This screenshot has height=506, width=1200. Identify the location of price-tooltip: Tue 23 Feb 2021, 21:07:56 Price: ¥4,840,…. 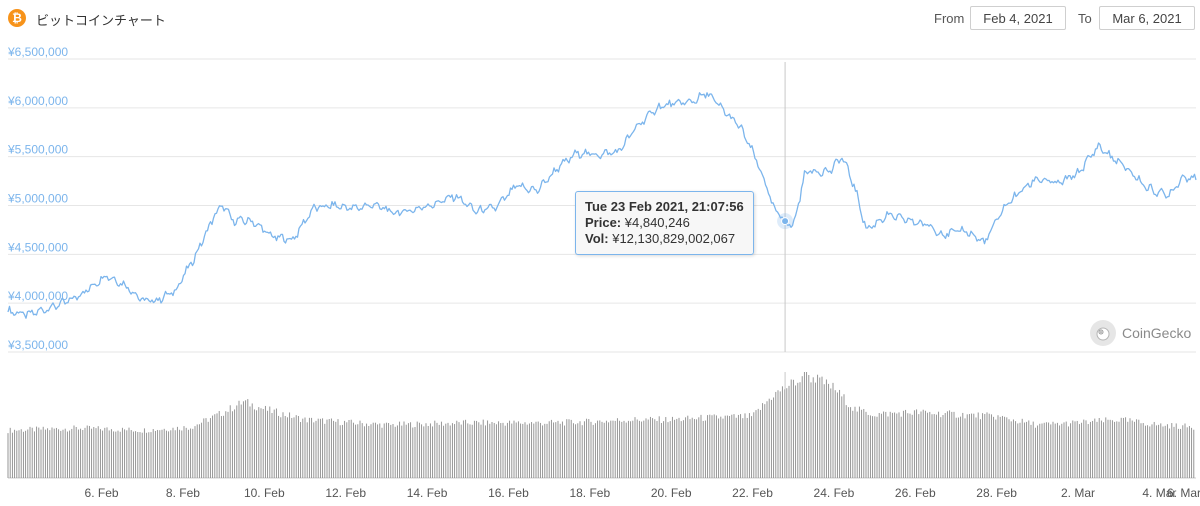
(664, 223).